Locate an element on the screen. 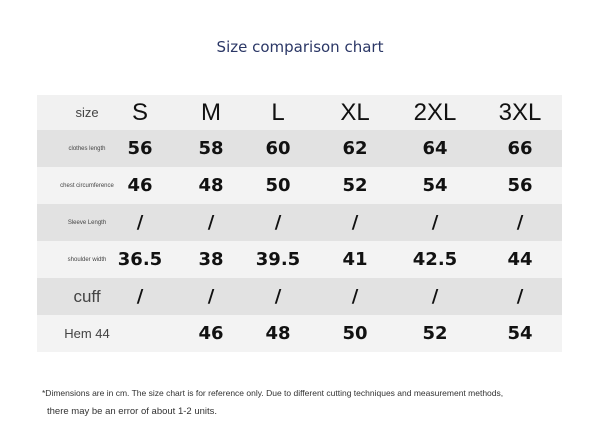 This screenshot has height=447, width=600. row-label: Hem 44 is located at coordinates (87, 333).